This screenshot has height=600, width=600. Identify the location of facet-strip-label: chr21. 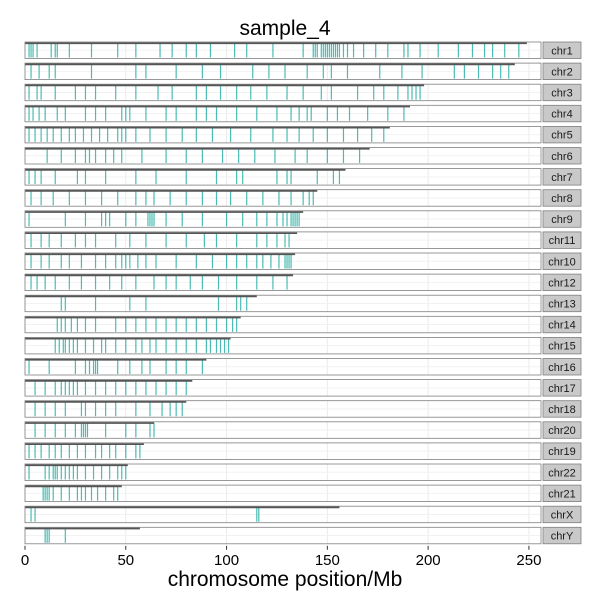
(562, 494).